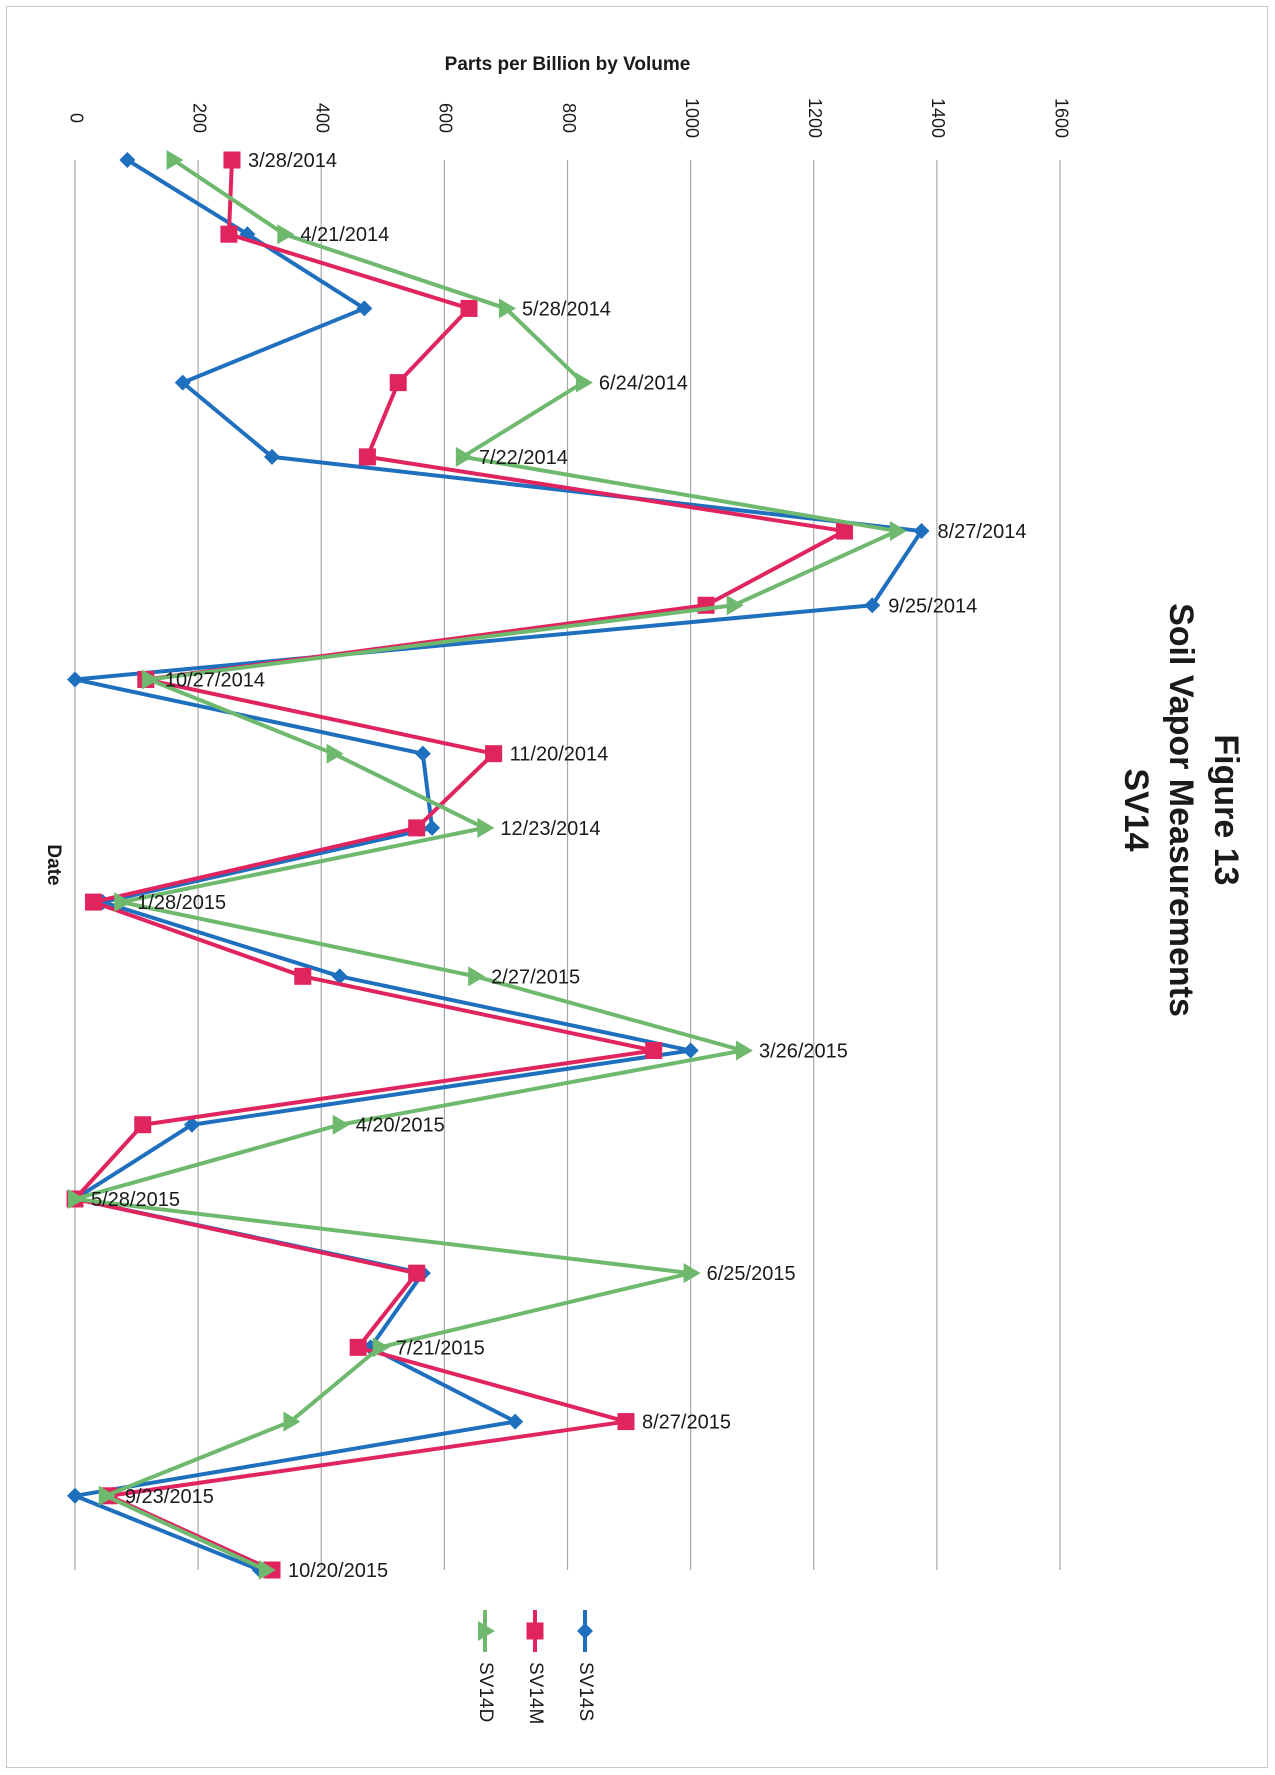 The height and width of the screenshot is (1775, 1275). I want to click on legend-item-sv14s: SV14S, so click(585, 1665).